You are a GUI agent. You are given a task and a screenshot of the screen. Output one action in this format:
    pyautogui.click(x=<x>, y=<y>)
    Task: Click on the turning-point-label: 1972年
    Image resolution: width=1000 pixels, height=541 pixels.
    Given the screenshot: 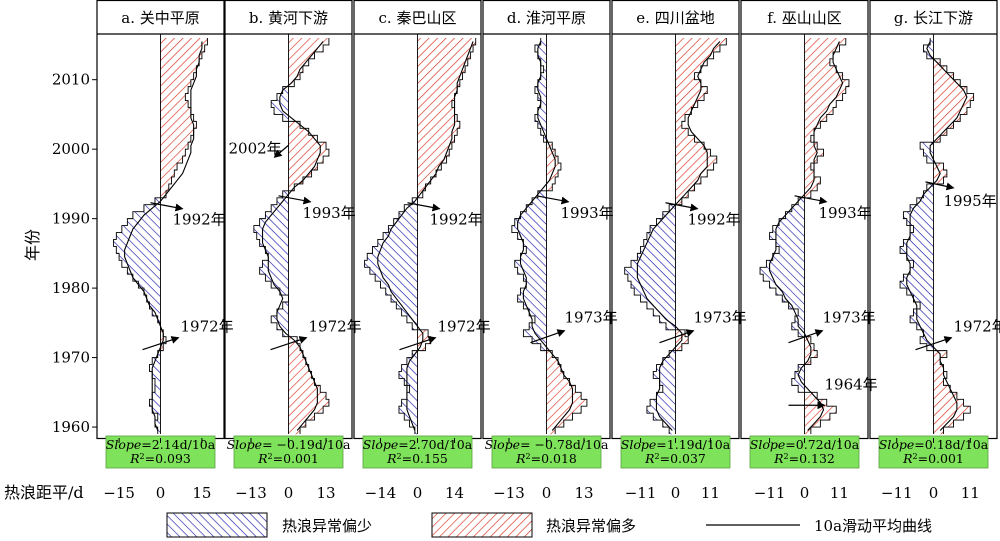 What is the action you would take?
    pyautogui.click(x=335, y=327)
    